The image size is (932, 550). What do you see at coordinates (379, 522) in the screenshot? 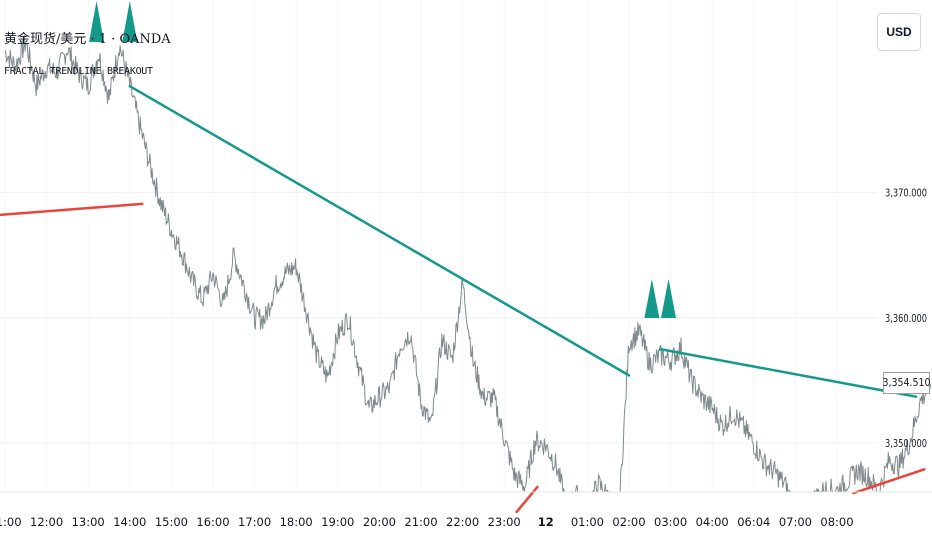
I see `x-tick-label: 20:00` at bounding box center [379, 522].